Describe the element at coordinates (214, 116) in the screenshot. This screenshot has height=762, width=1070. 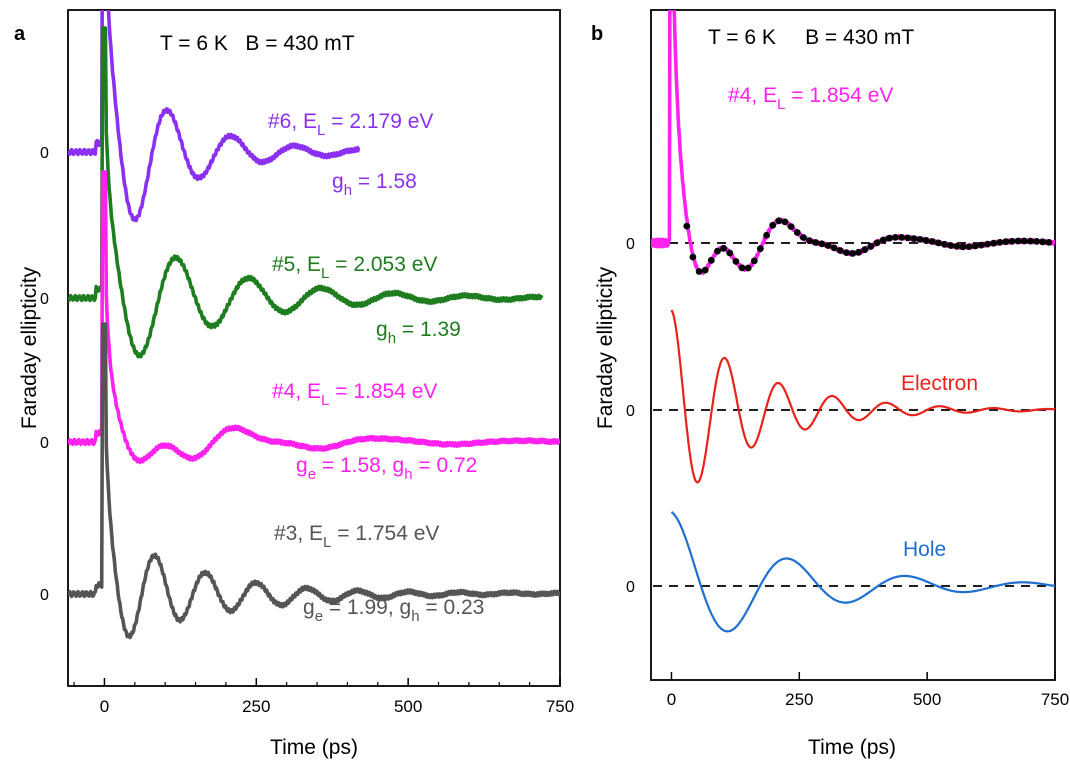
I see `series-line-s6` at that location.